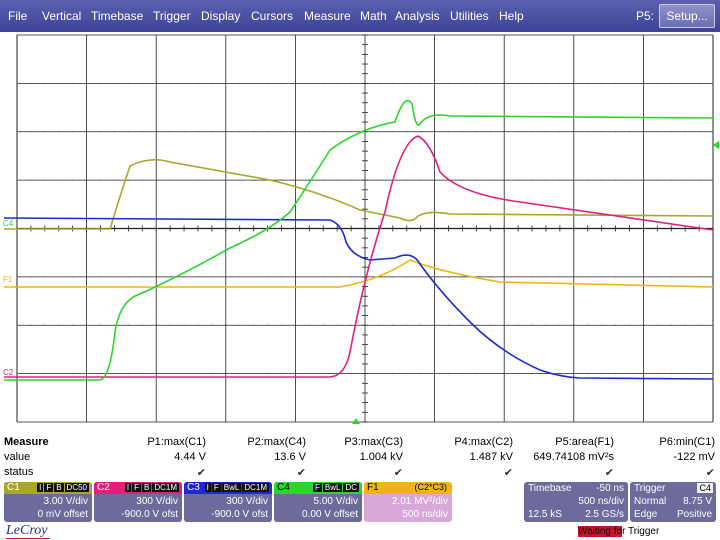  Describe the element at coordinates (609, 473) in the screenshot. I see `status-check-icon: ✔` at that location.